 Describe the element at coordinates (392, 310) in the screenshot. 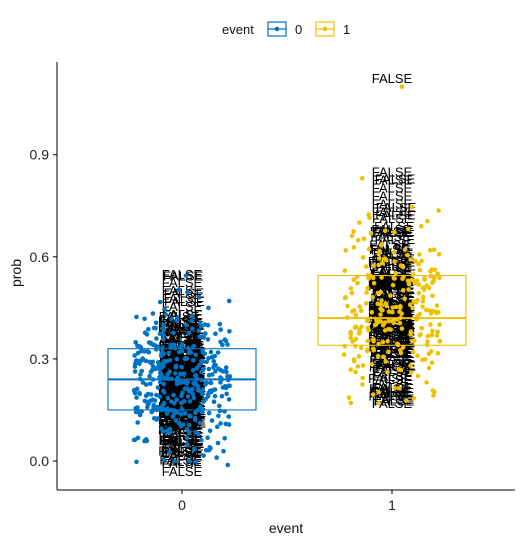

I see `box-iqr` at that location.